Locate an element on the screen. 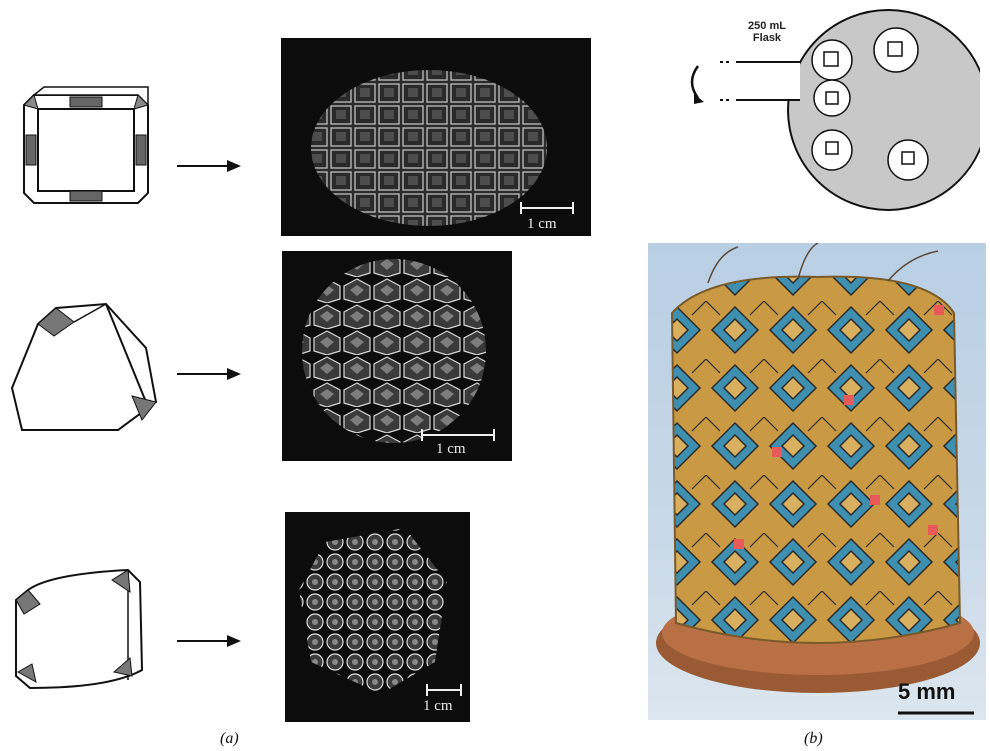  flask-label-text: Flask is located at coordinates (767, 38).